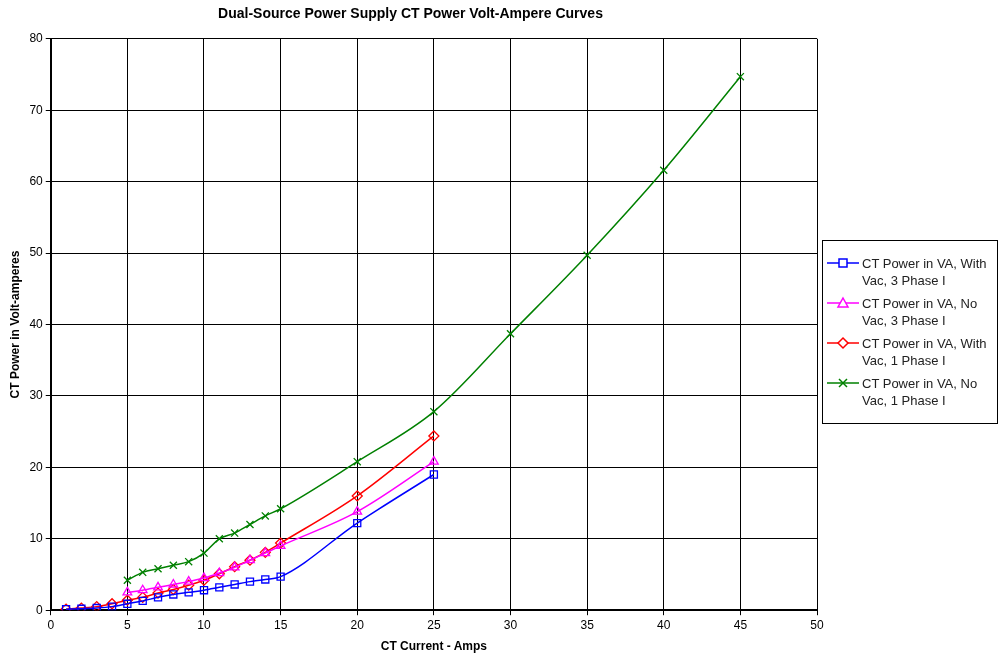 This screenshot has height=664, width=1002. Describe the element at coordinates (40, 609) in the screenshot. I see `y-tick-label: 0` at that location.